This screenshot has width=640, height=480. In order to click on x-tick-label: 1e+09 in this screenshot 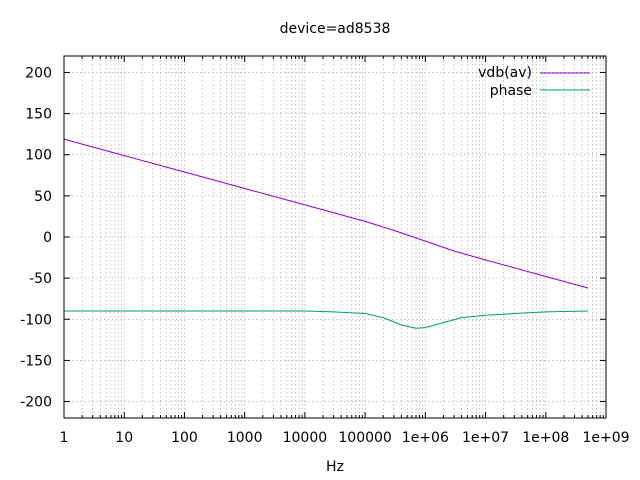, I will do `click(605, 438)`.